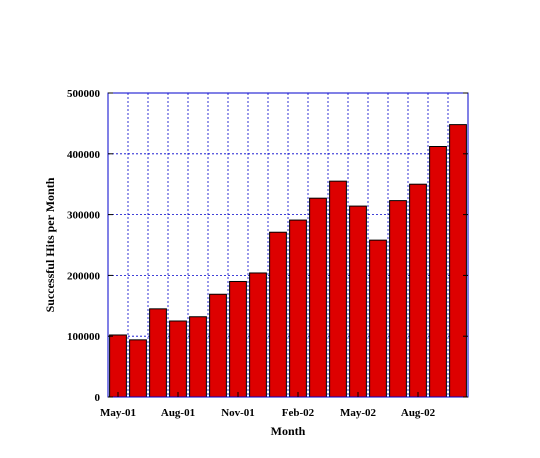  I want to click on y-tick-label: 200000, so click(84, 276).